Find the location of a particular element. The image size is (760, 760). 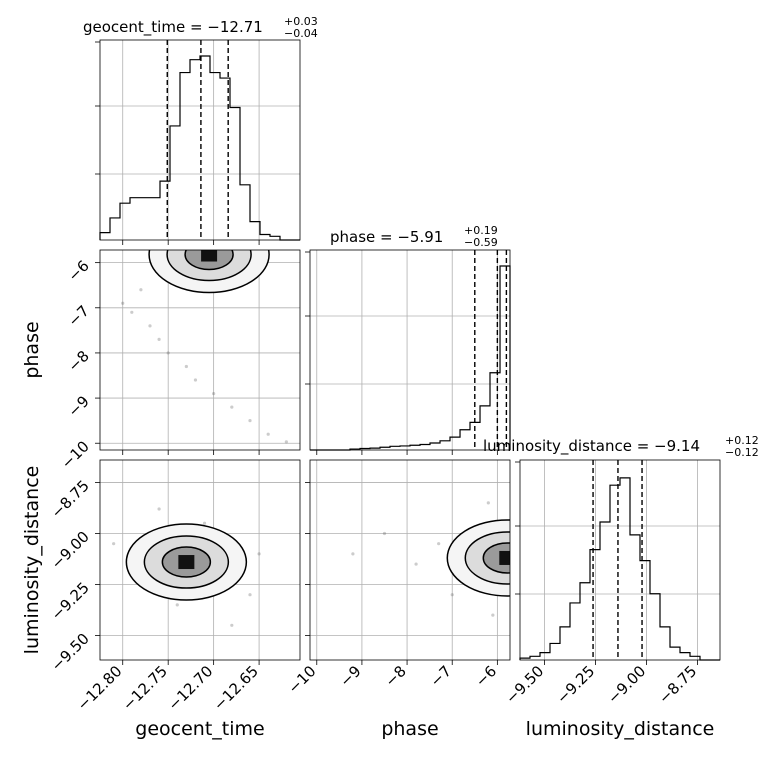

scatter-geocent-time-luminosity-distance-xticklabel-3: −12.65 is located at coordinates (236, 688).